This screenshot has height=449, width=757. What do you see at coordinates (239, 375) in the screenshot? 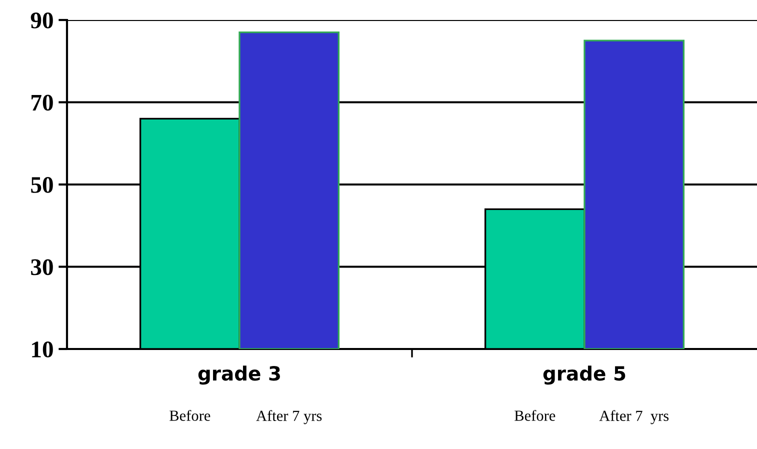
I see `x-tick-label: grade 3` at bounding box center [239, 375].